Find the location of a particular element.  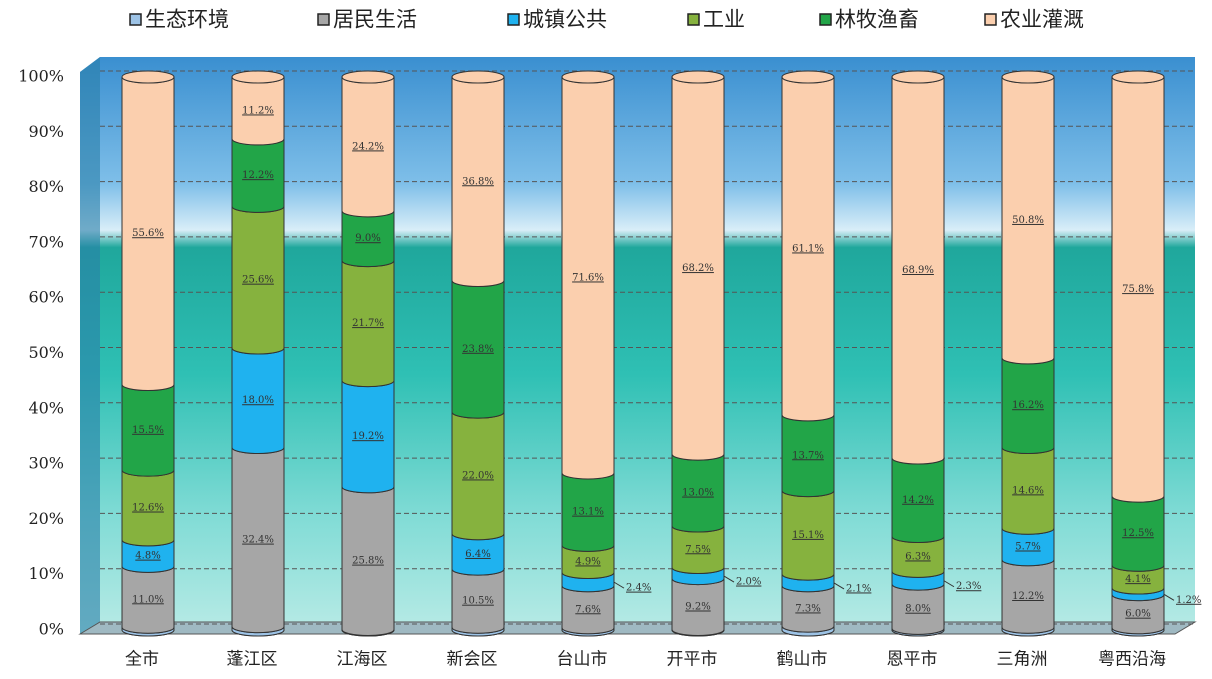

data-label: 23.8% is located at coordinates (478, 349).